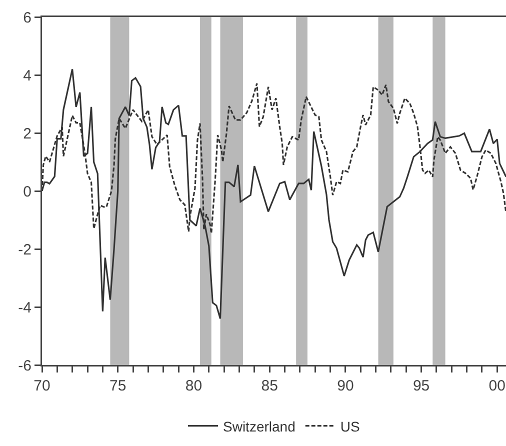 The height and width of the screenshot is (446, 506). I want to click on y-tick-label: 2, so click(27, 133).